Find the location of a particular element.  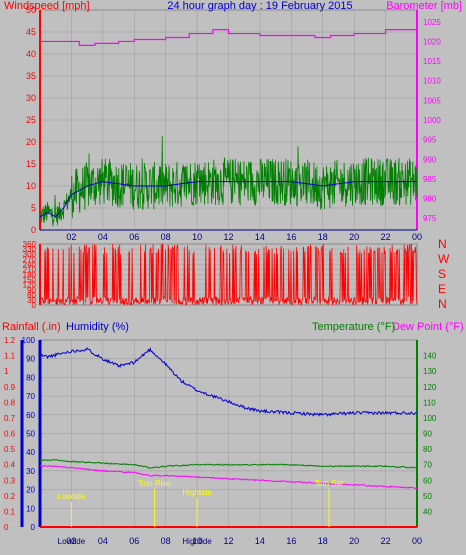

wind-direction-series is located at coordinates (228, 274).